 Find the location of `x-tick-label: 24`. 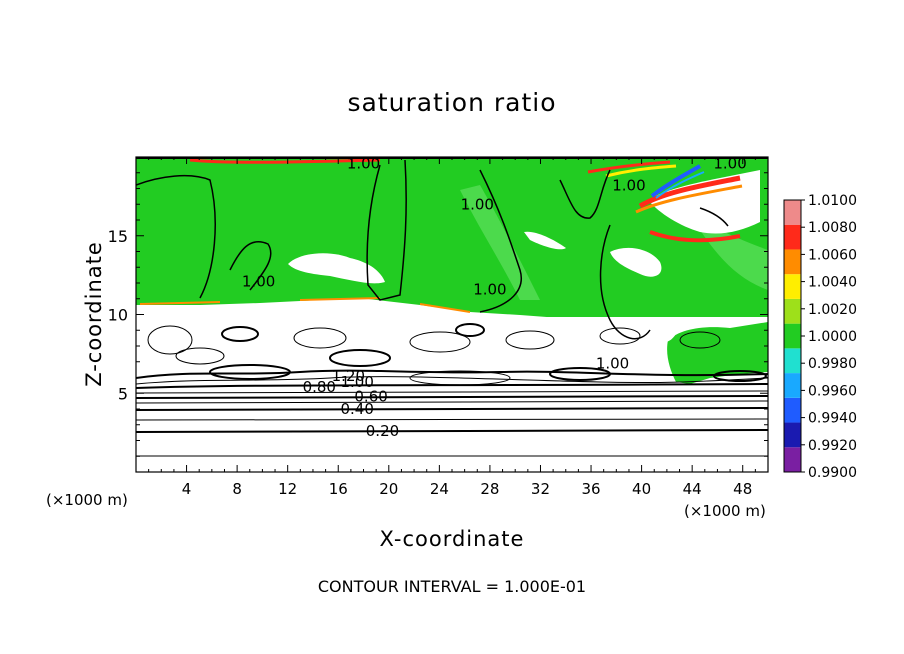

x-tick-label: 24 is located at coordinates (439, 489).